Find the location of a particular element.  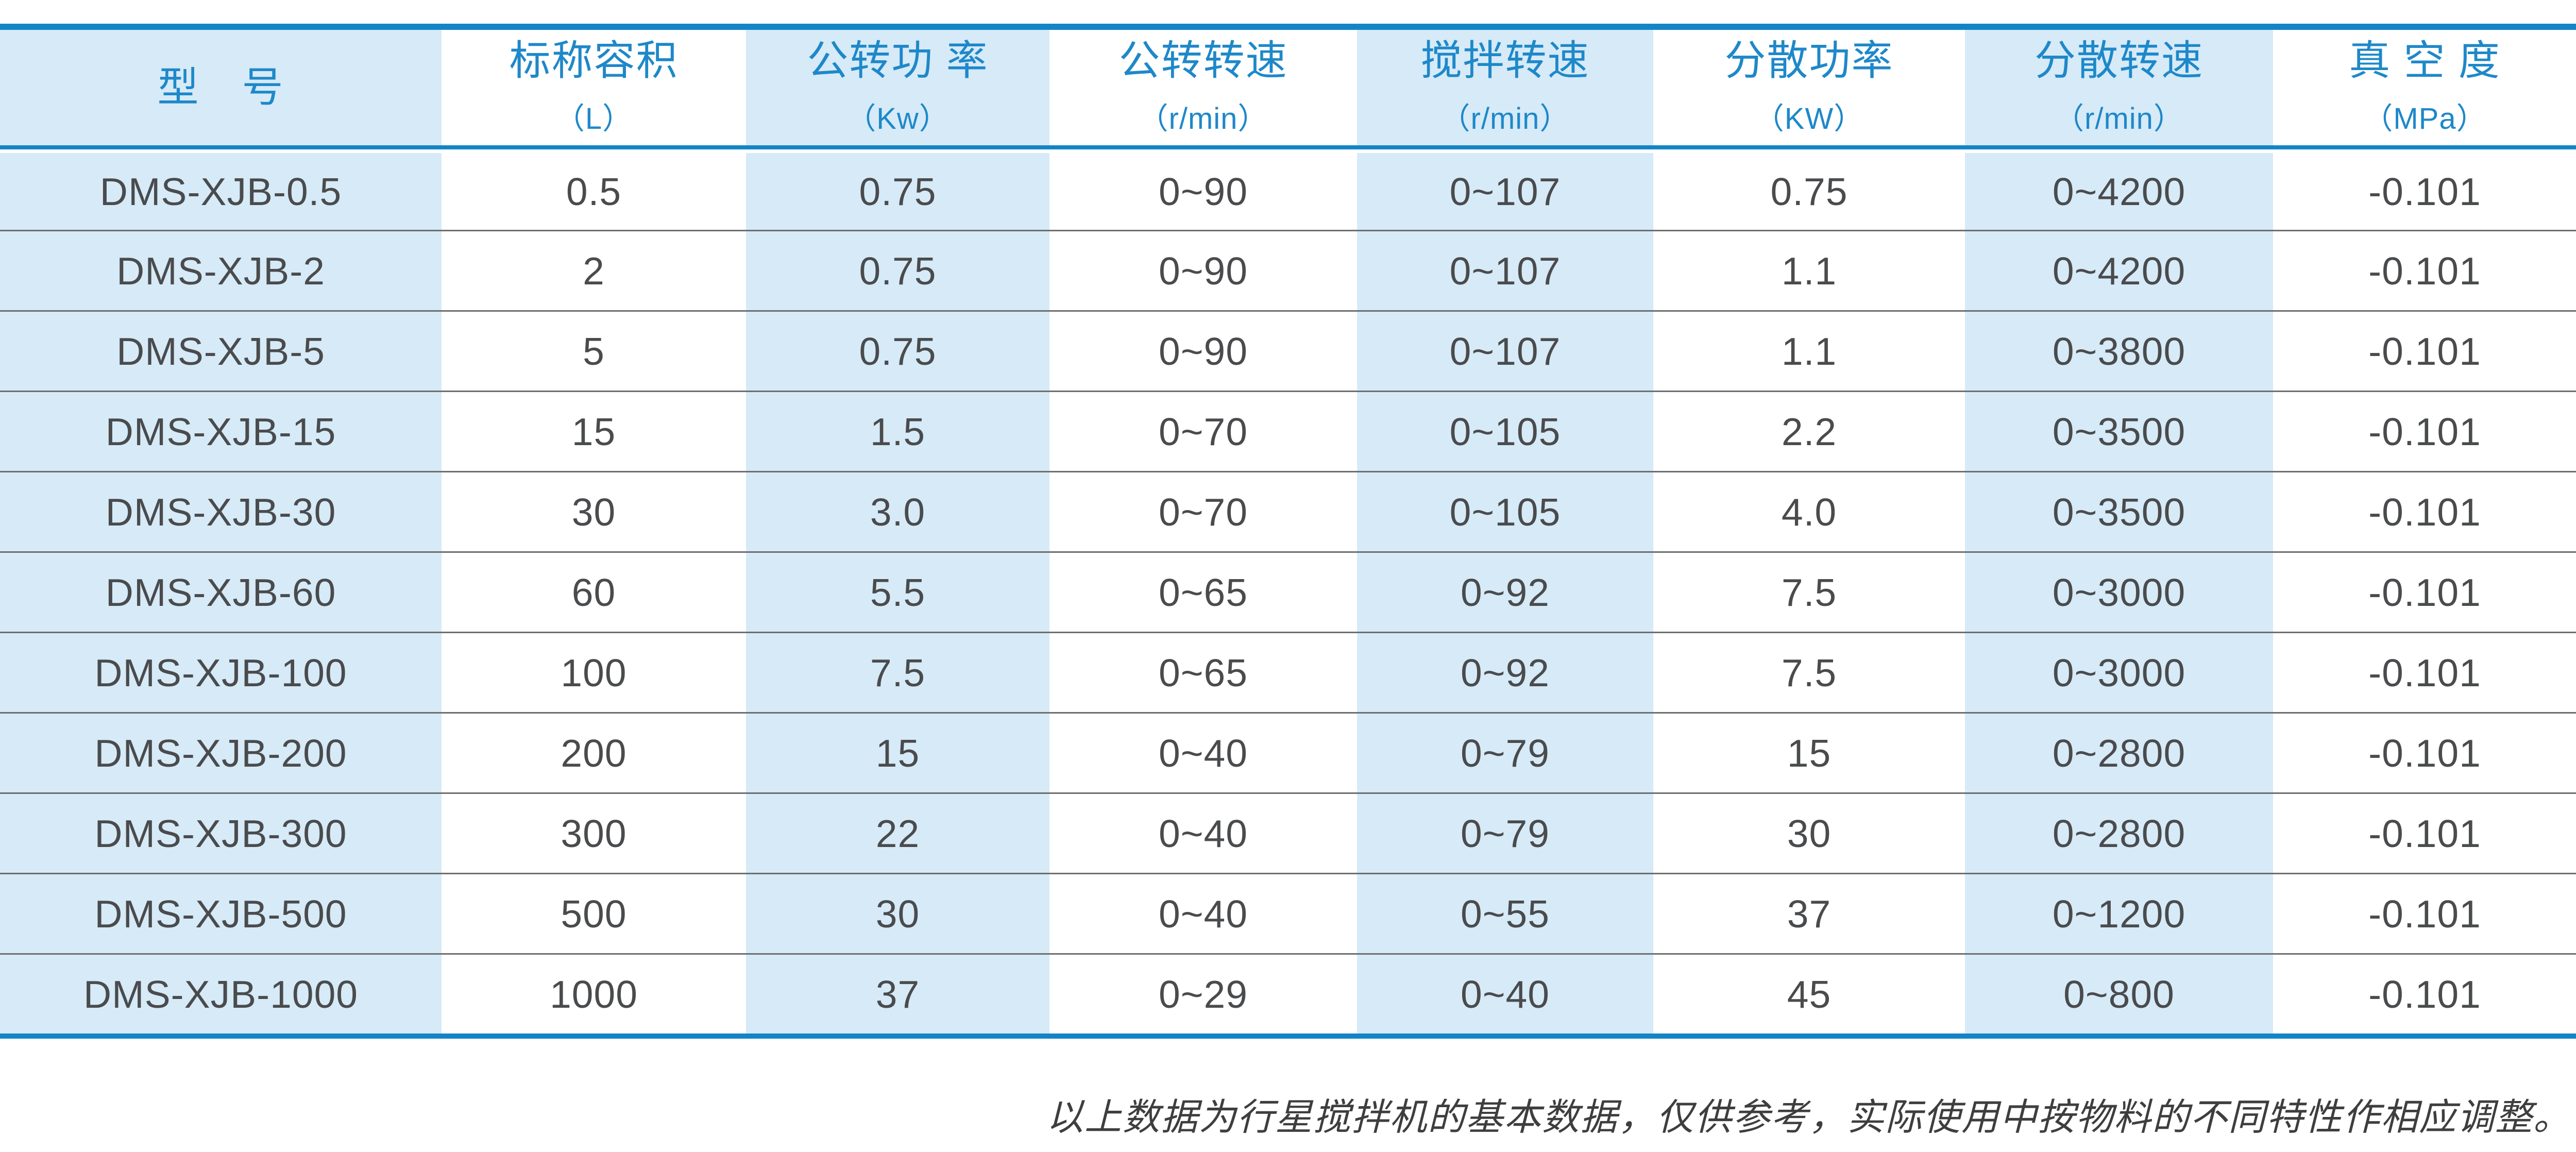

table-row: DMS-XJB-60 60 5.5 0~65 0~92 7.5 0~3000 -0.101 is located at coordinates (1288, 592).